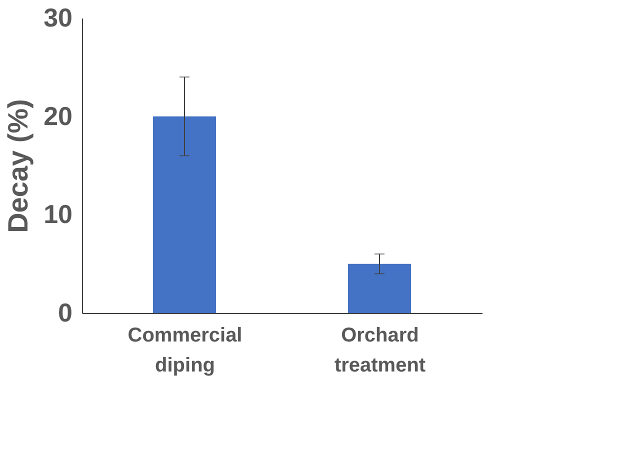 The image size is (631, 454). I want to click on y-tick-label: 10, so click(58, 214).